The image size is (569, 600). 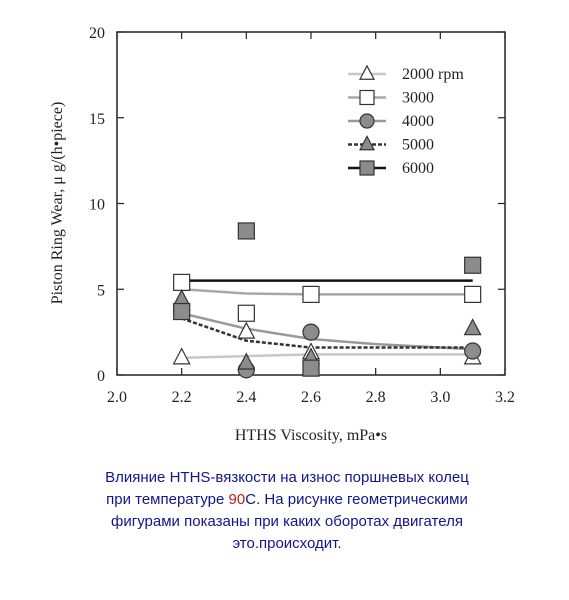 I want to click on y-tick-label: 15, so click(x=97, y=119).